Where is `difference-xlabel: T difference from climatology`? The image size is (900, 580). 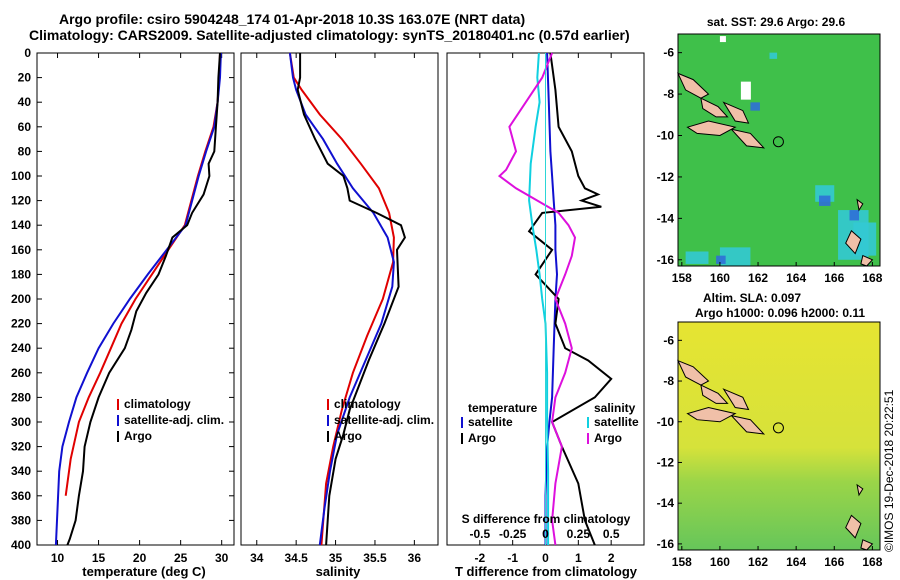 difference-xlabel: T difference from climatology is located at coordinates (546, 571).